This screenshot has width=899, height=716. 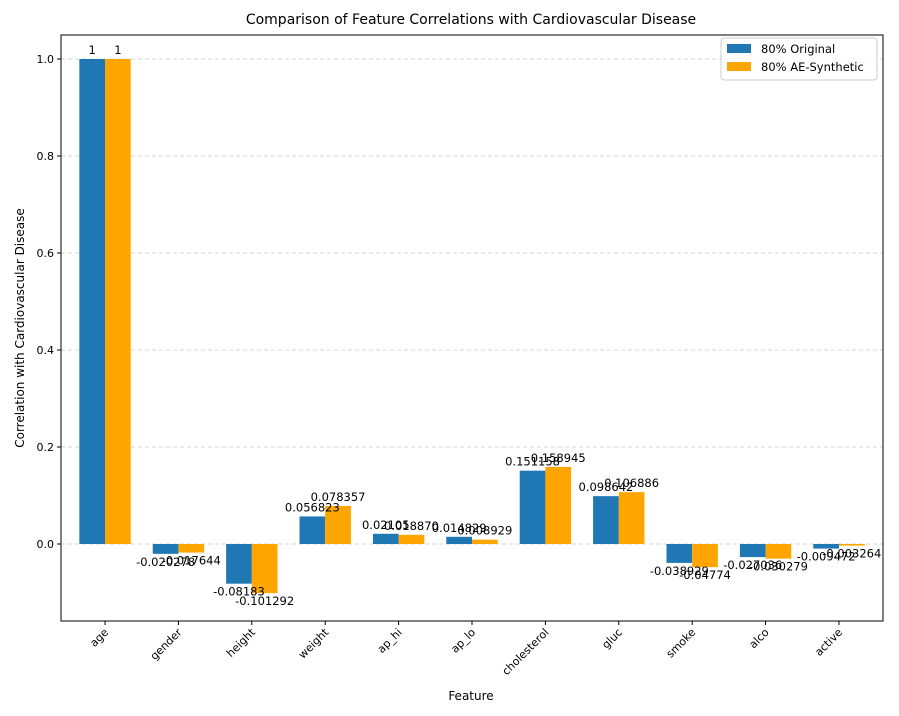 I want to click on x-tick-label: age, so click(x=99, y=638).